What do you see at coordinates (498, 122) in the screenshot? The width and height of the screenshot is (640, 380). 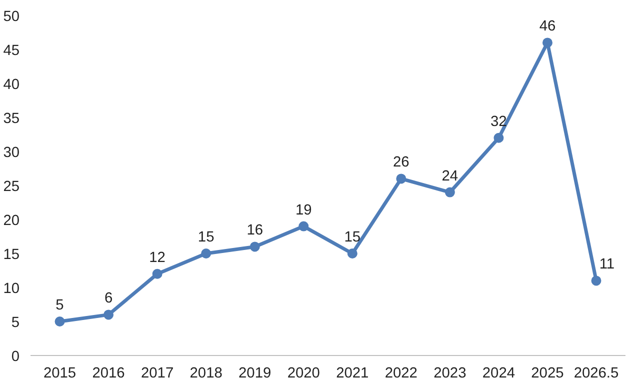 I see `data-label: 32` at bounding box center [498, 122].